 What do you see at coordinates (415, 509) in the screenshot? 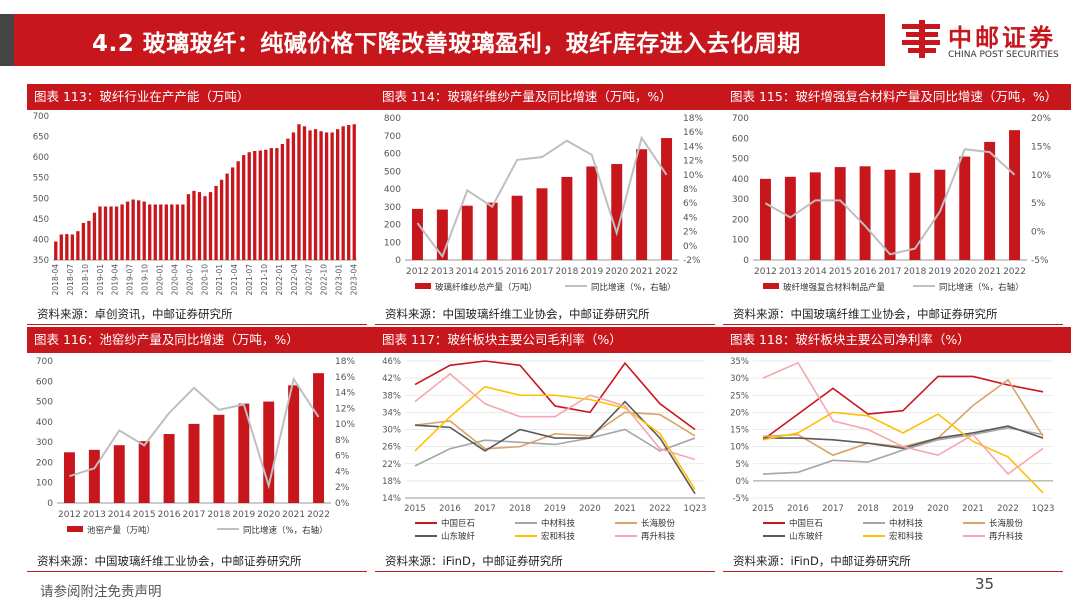
I see `x-tick-label: 2015` at bounding box center [415, 509].